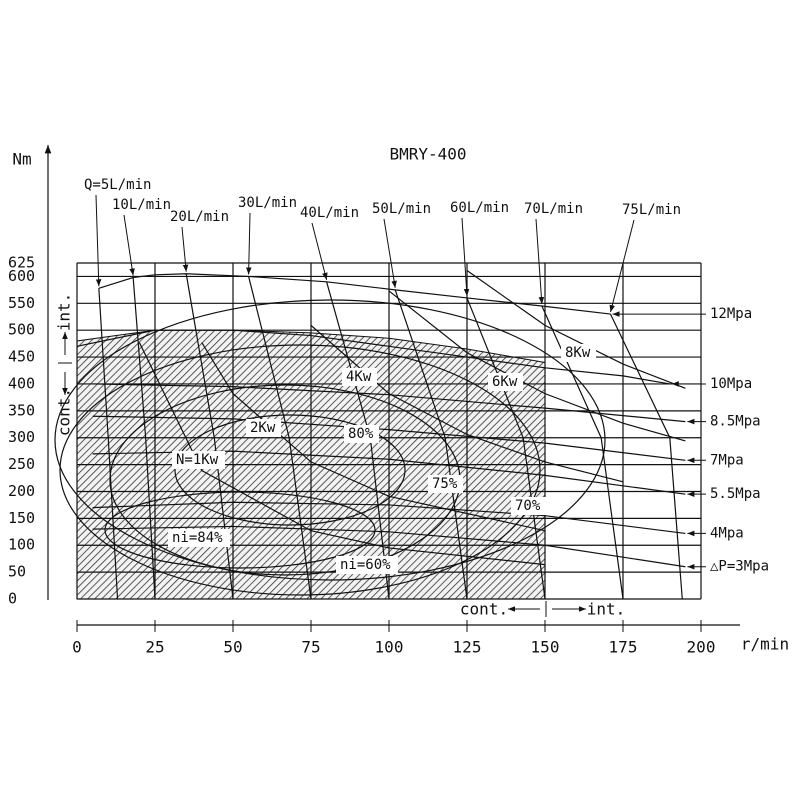 This screenshot has width=800, height=800. I want to click on flow-label: 10L/min, so click(141, 205).